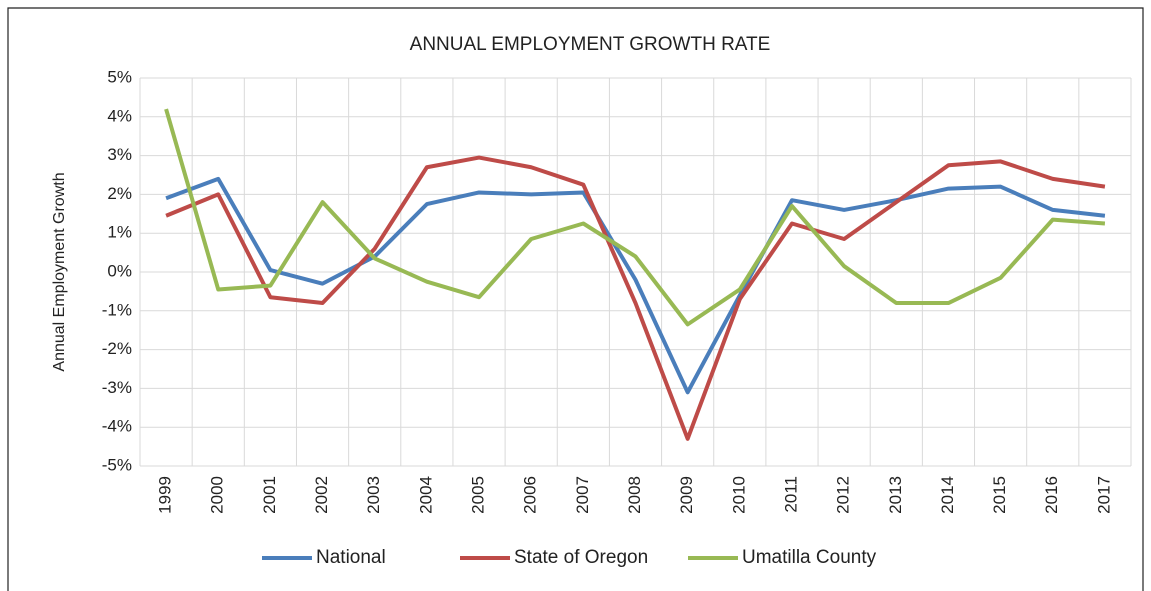 The image size is (1151, 591). What do you see at coordinates (790, 494) in the screenshot?
I see `x-tick-label: 2011` at bounding box center [790, 494].